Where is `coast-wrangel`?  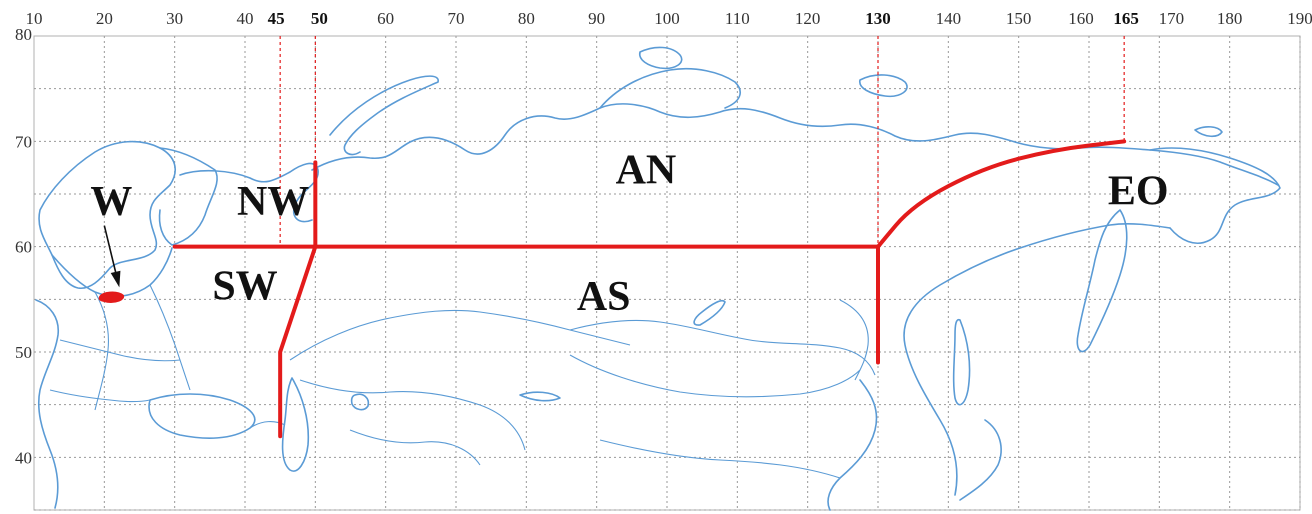 coast-wrangel is located at coordinates (1208, 132).